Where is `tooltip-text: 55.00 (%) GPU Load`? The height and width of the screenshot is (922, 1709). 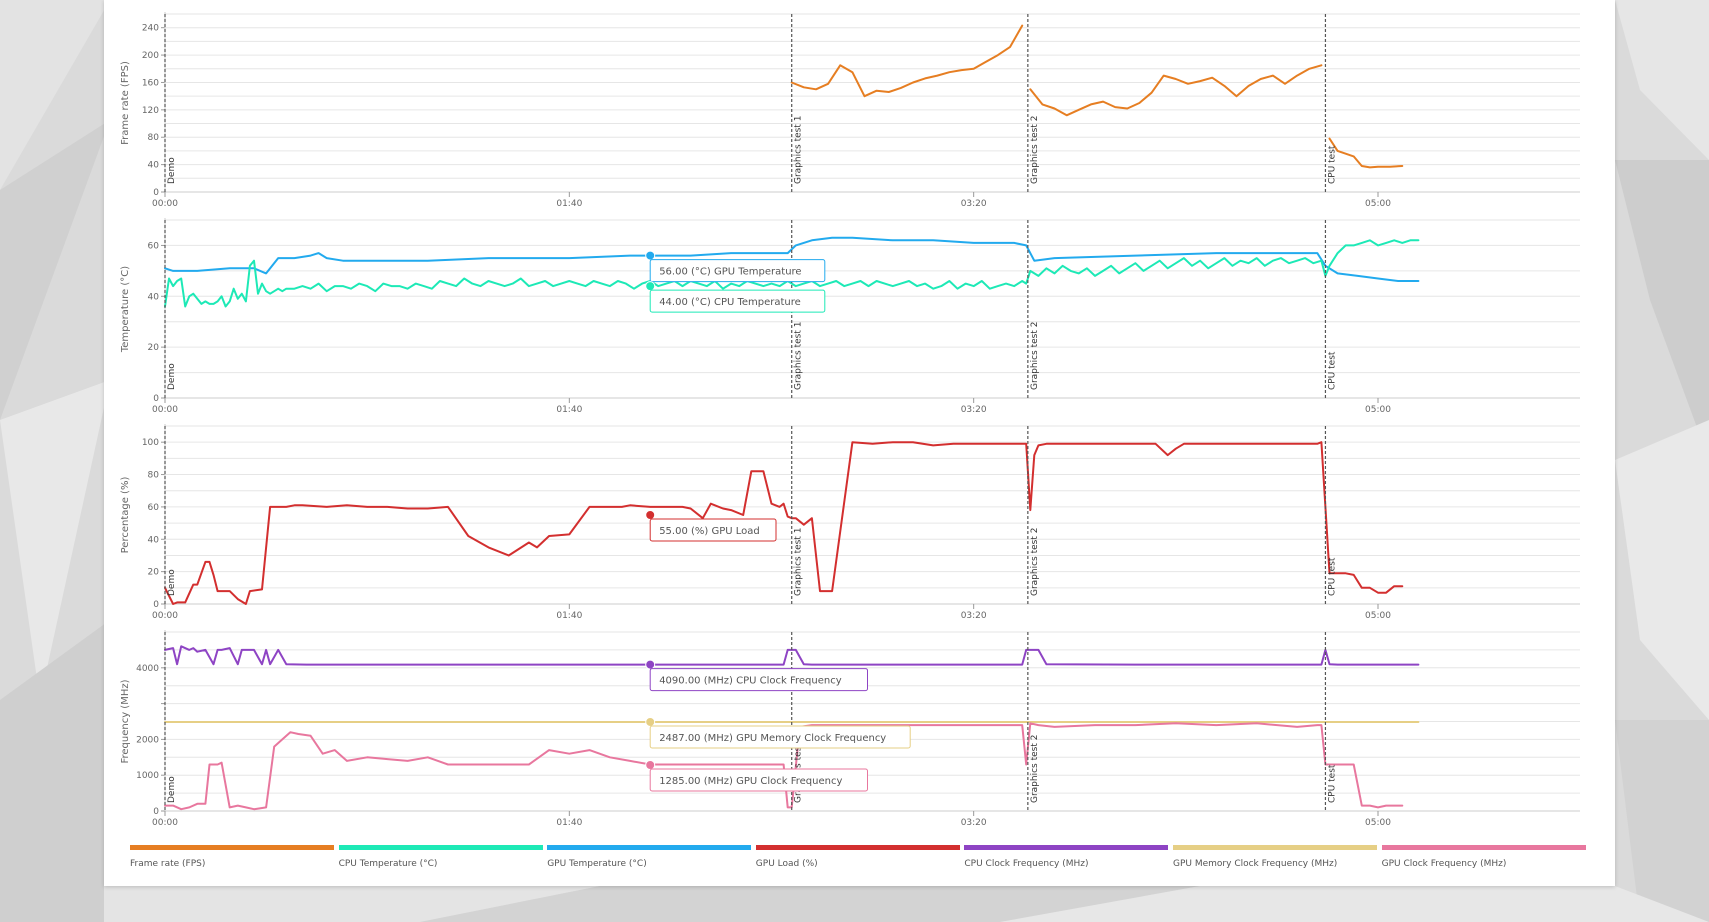
tooltip-text: 55.00 (%) GPU Load is located at coordinates (709, 531).